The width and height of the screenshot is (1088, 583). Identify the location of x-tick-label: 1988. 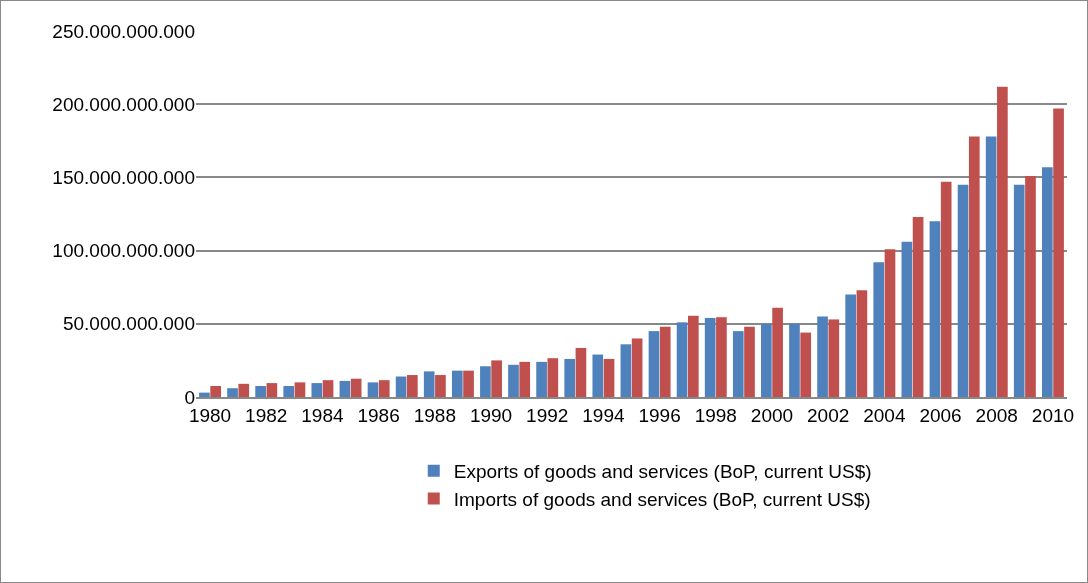
(434, 415).